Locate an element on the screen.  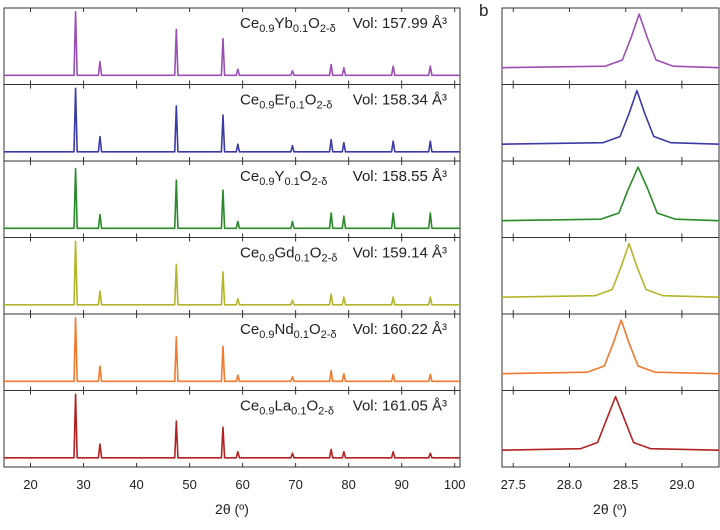
x-tick-label: 50 is located at coordinates (189, 484).